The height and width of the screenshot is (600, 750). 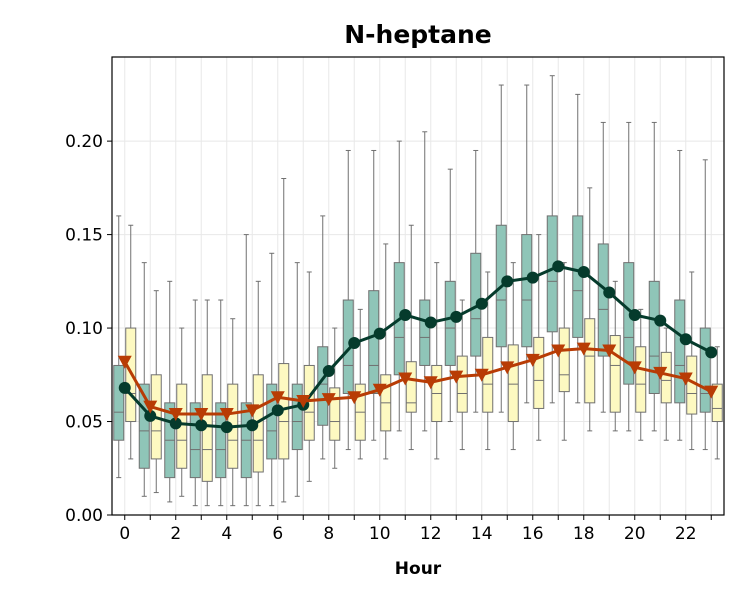 I want to click on y-tick-label: 0.05, so click(x=84, y=423).